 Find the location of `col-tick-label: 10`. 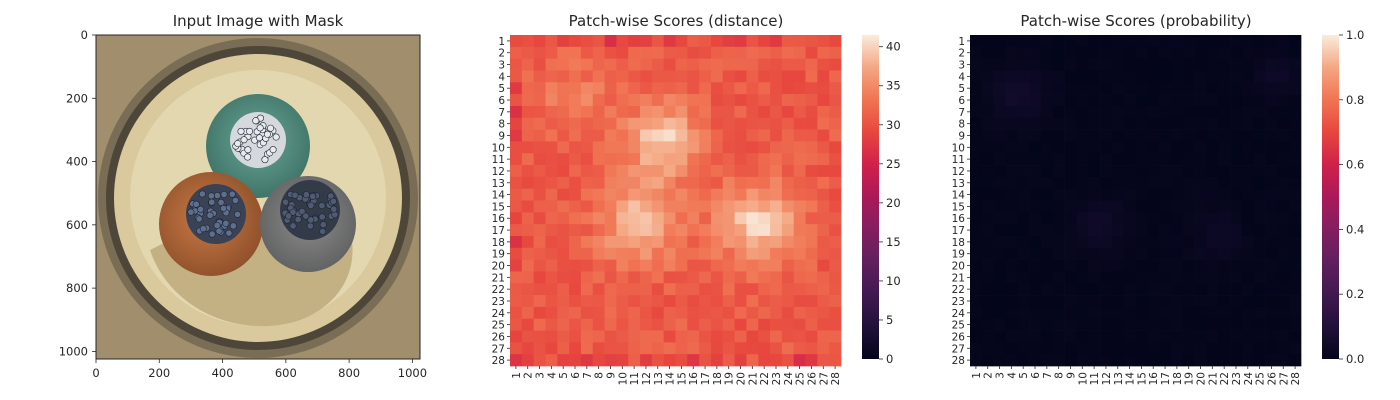

col-tick-label: 10 is located at coordinates (623, 378).